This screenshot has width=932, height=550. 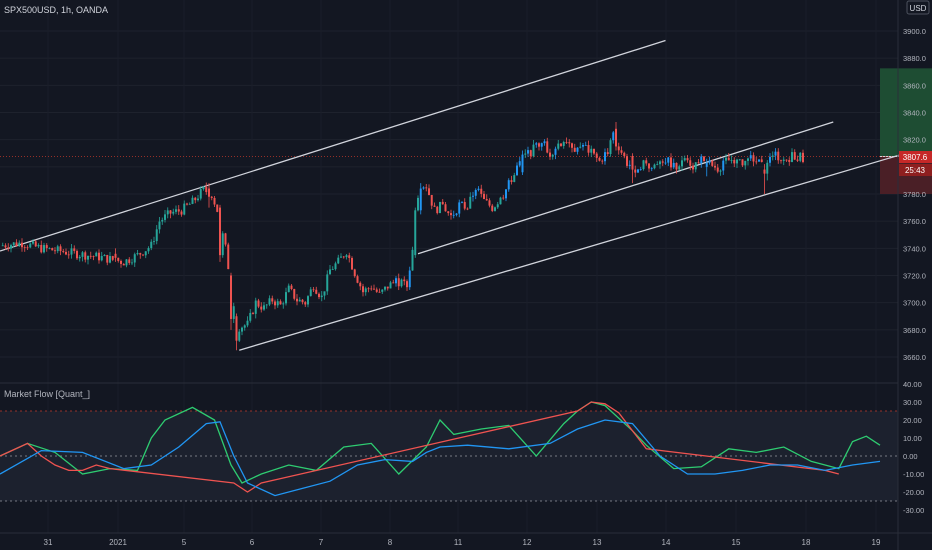 I want to click on time-tick-label: 12, so click(x=527, y=542).